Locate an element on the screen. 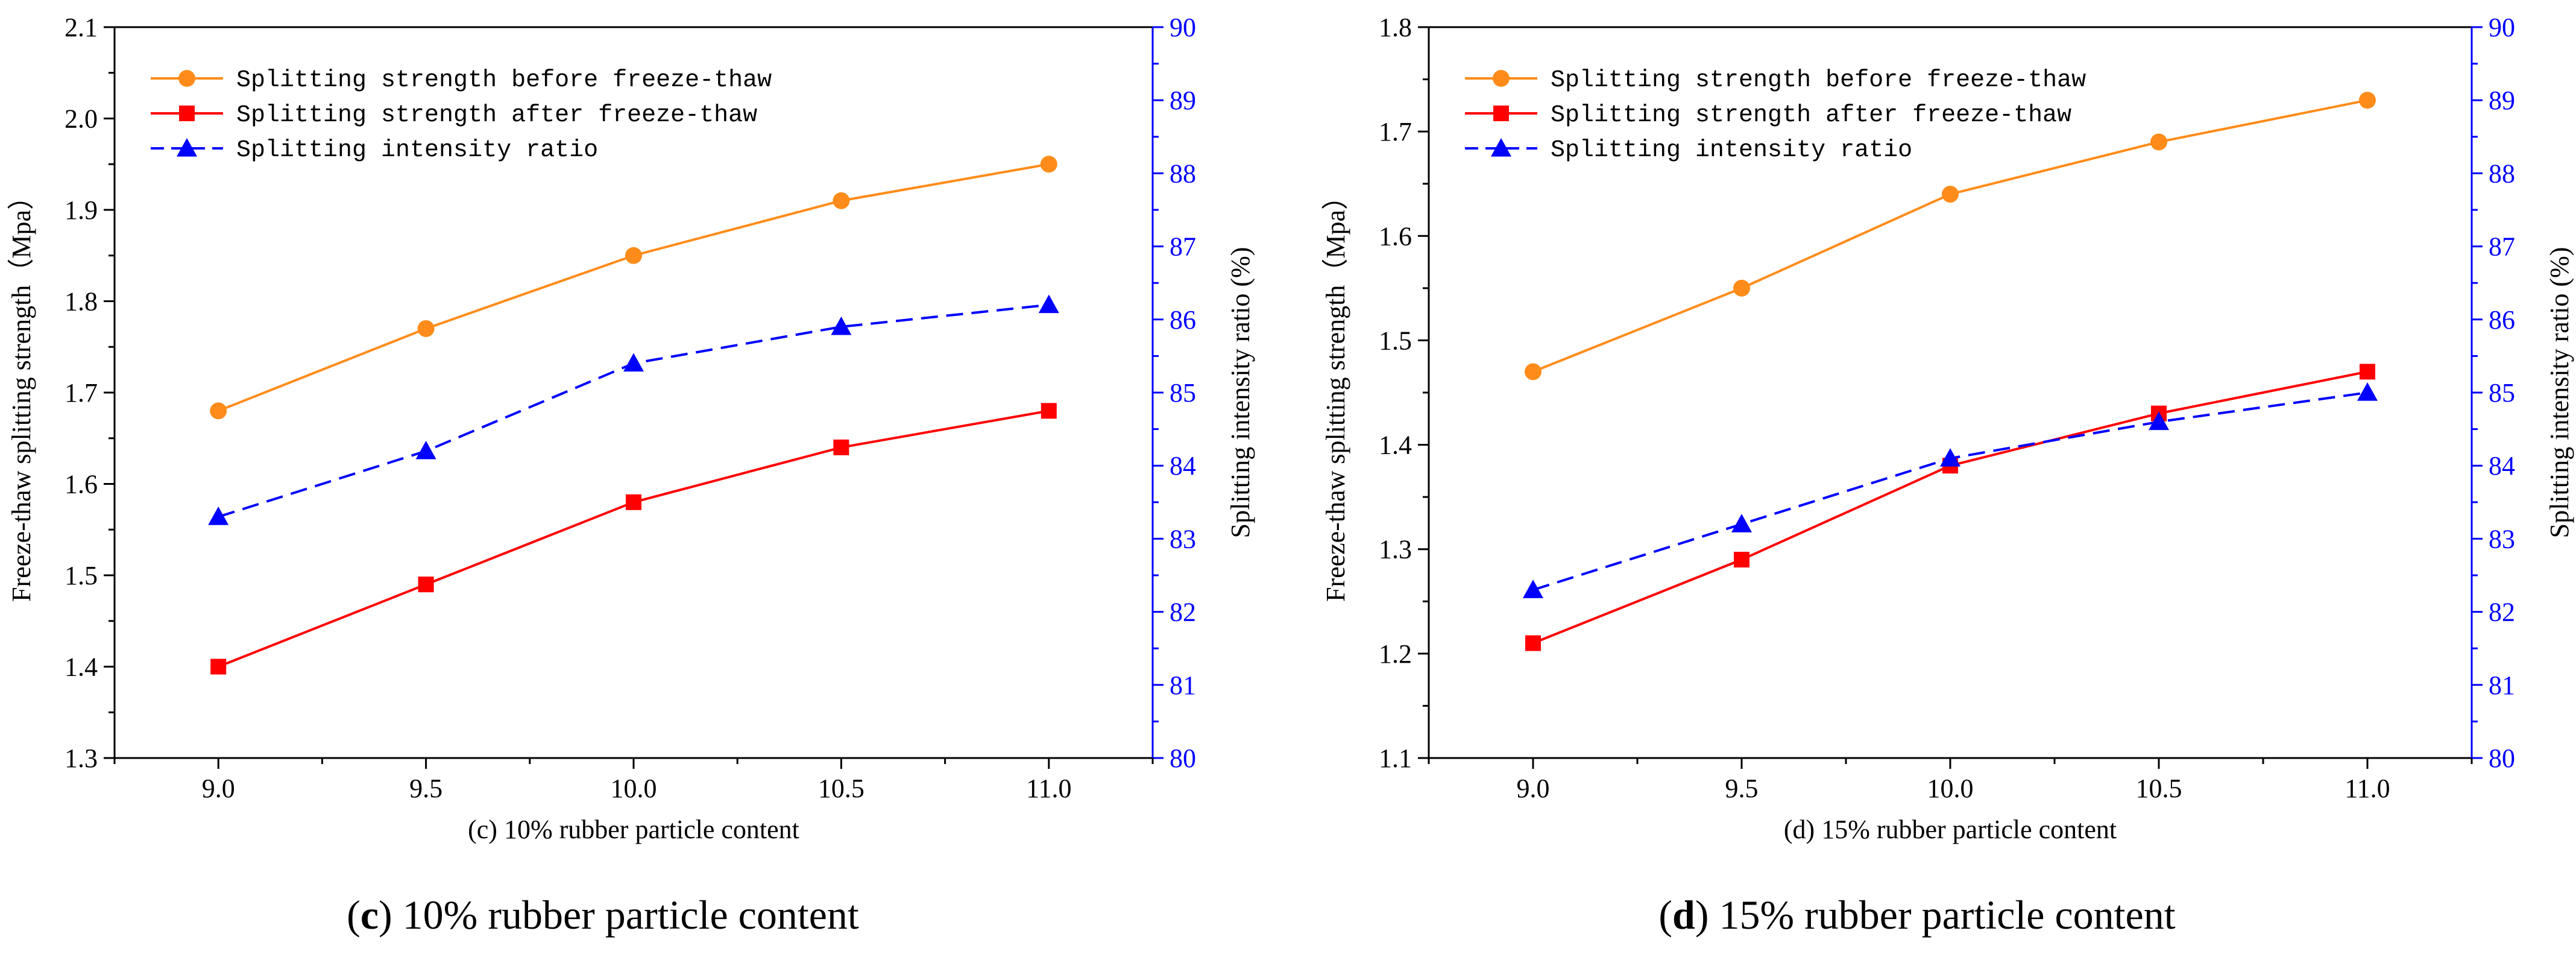 Image resolution: width=2576 pixels, height=954 pixels. y-tick-label: 1.1 is located at coordinates (1395, 758).